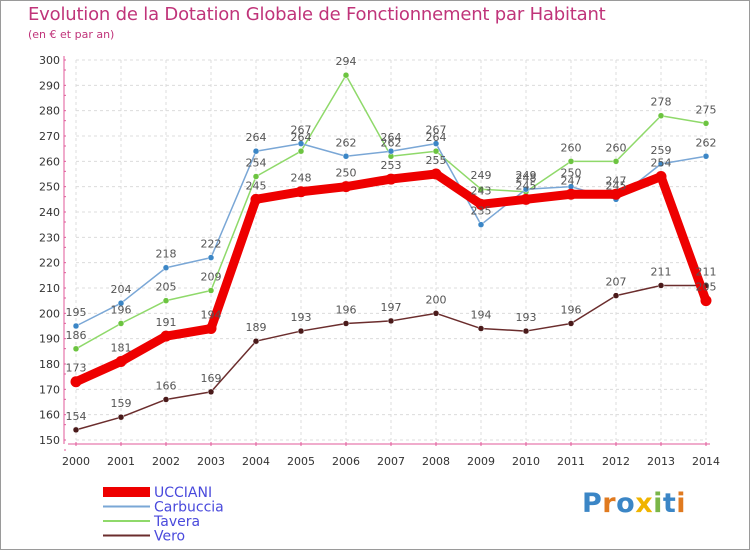 Image resolution: width=750 pixels, height=550 pixels. What do you see at coordinates (626, 503) in the screenshot?
I see `logo-letter: o` at bounding box center [626, 503].